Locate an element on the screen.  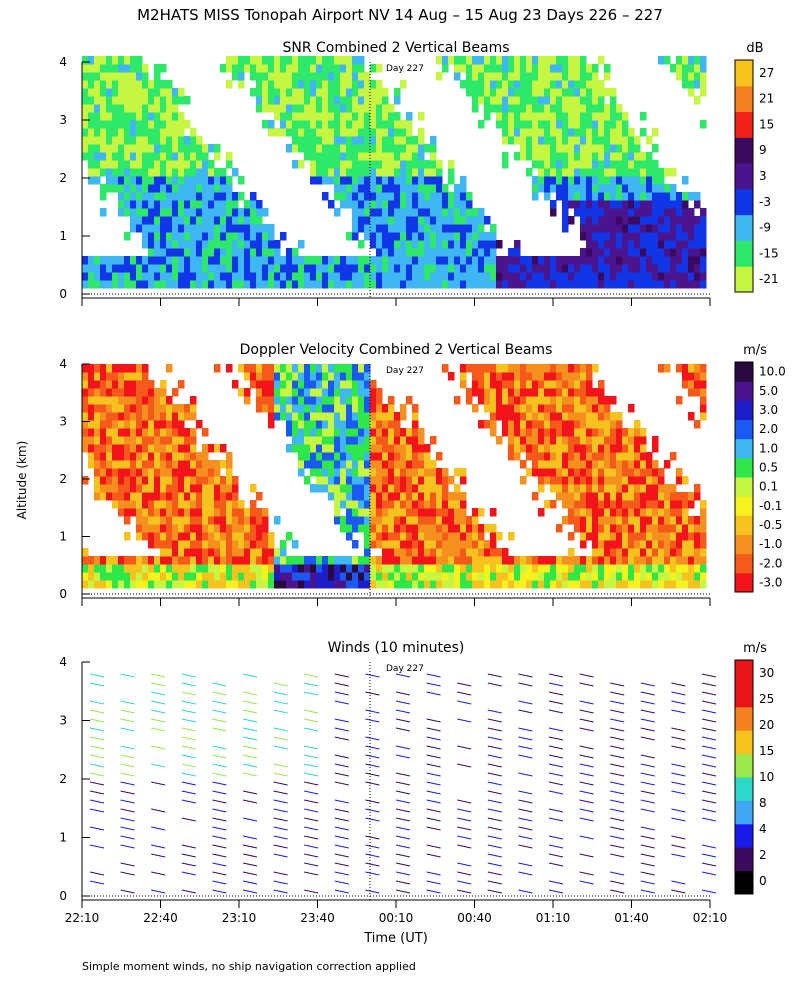
y-tick-label: 2 is located at coordinates (63, 178).